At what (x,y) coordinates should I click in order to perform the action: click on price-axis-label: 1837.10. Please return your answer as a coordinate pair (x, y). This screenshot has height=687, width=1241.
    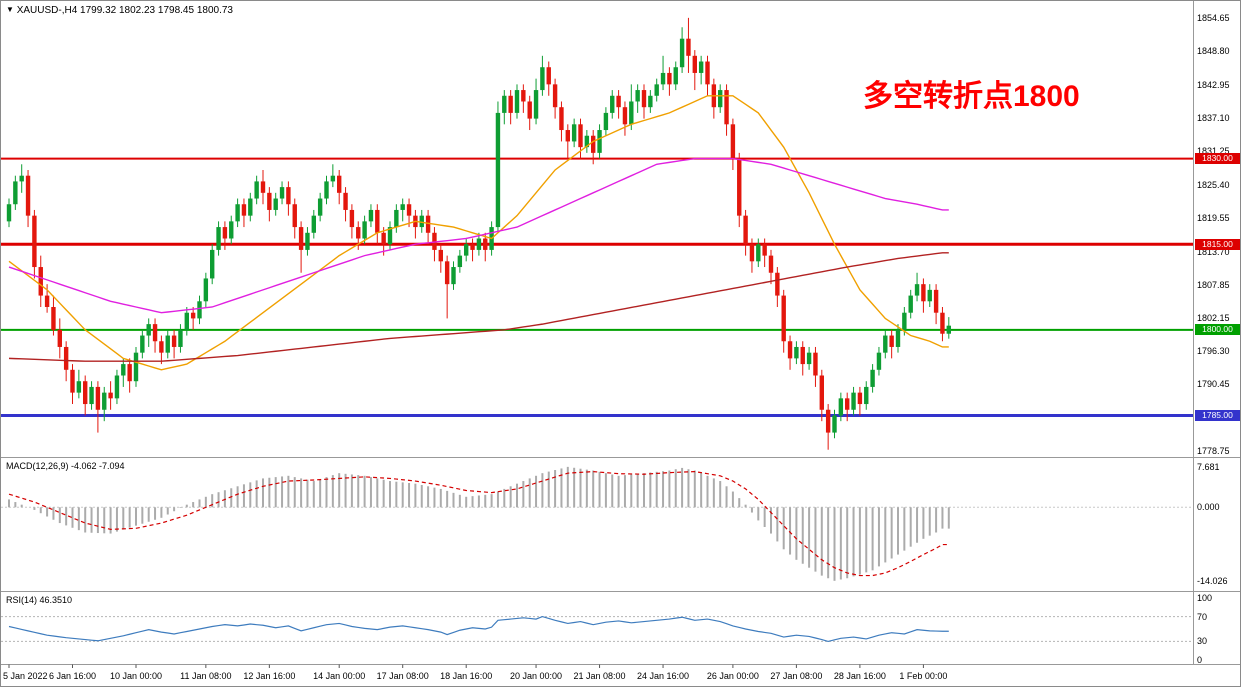
    Looking at the image, I should click on (1213, 118).